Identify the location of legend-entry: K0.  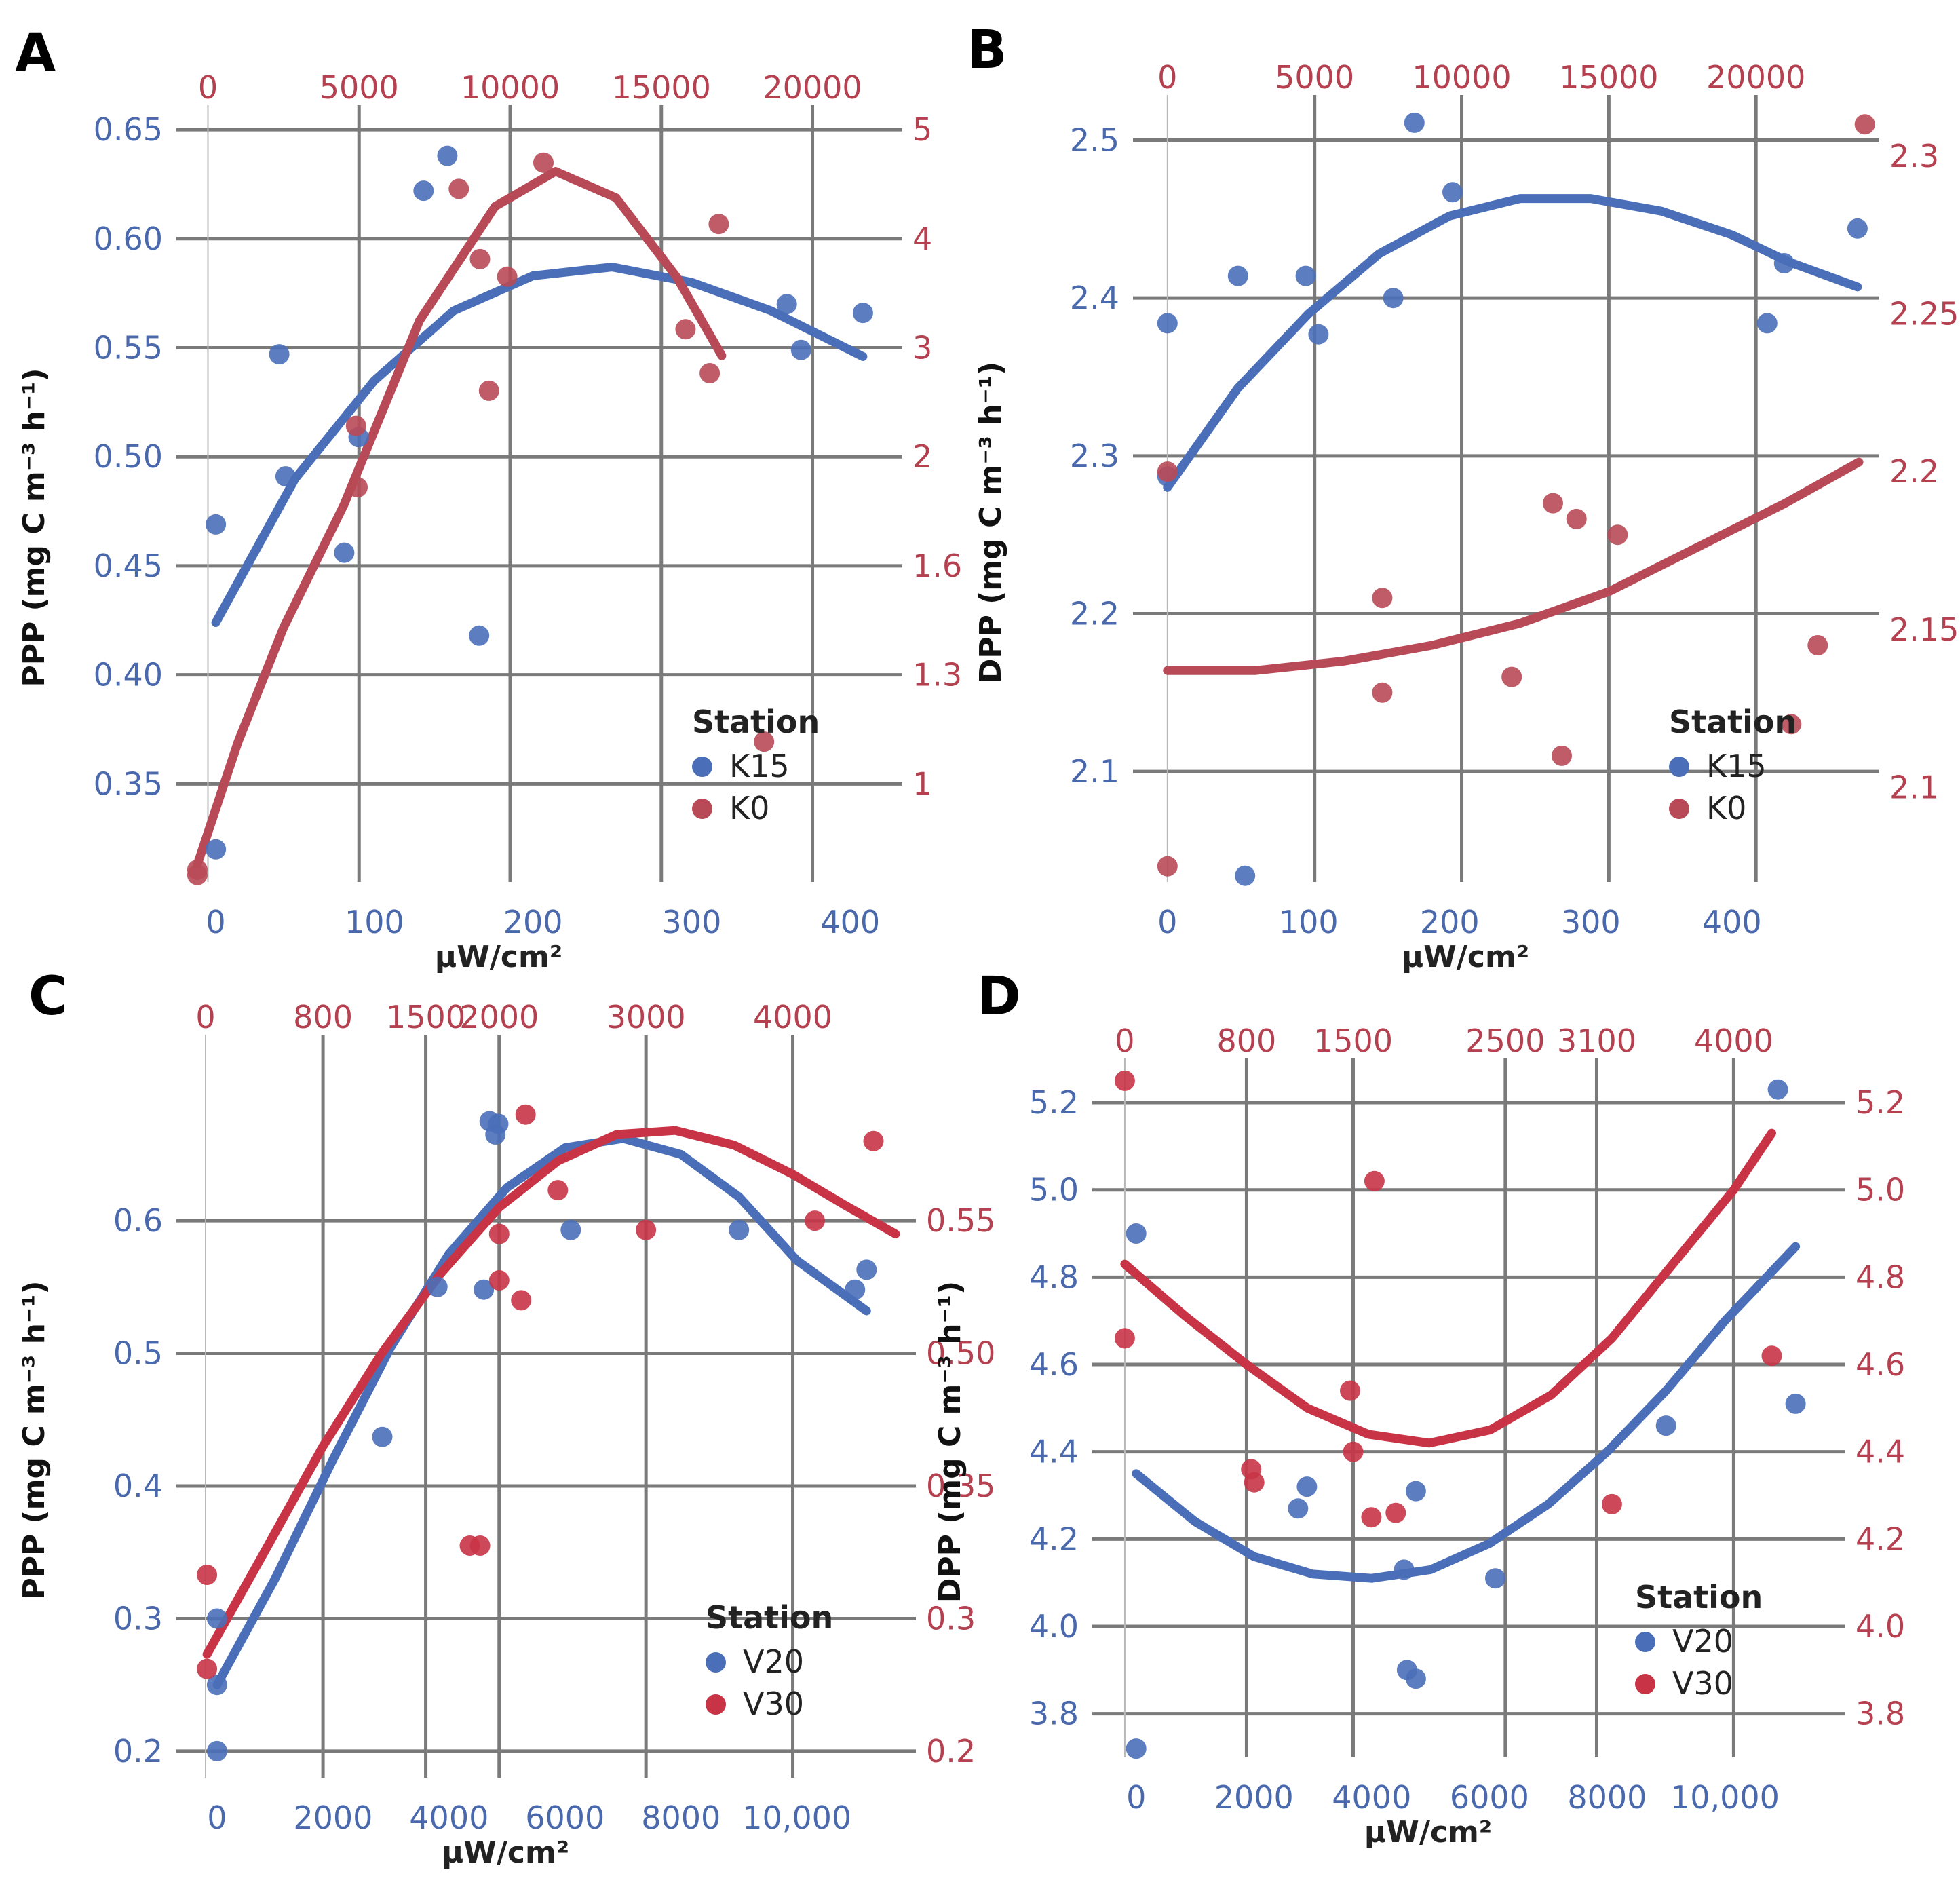
(749, 808).